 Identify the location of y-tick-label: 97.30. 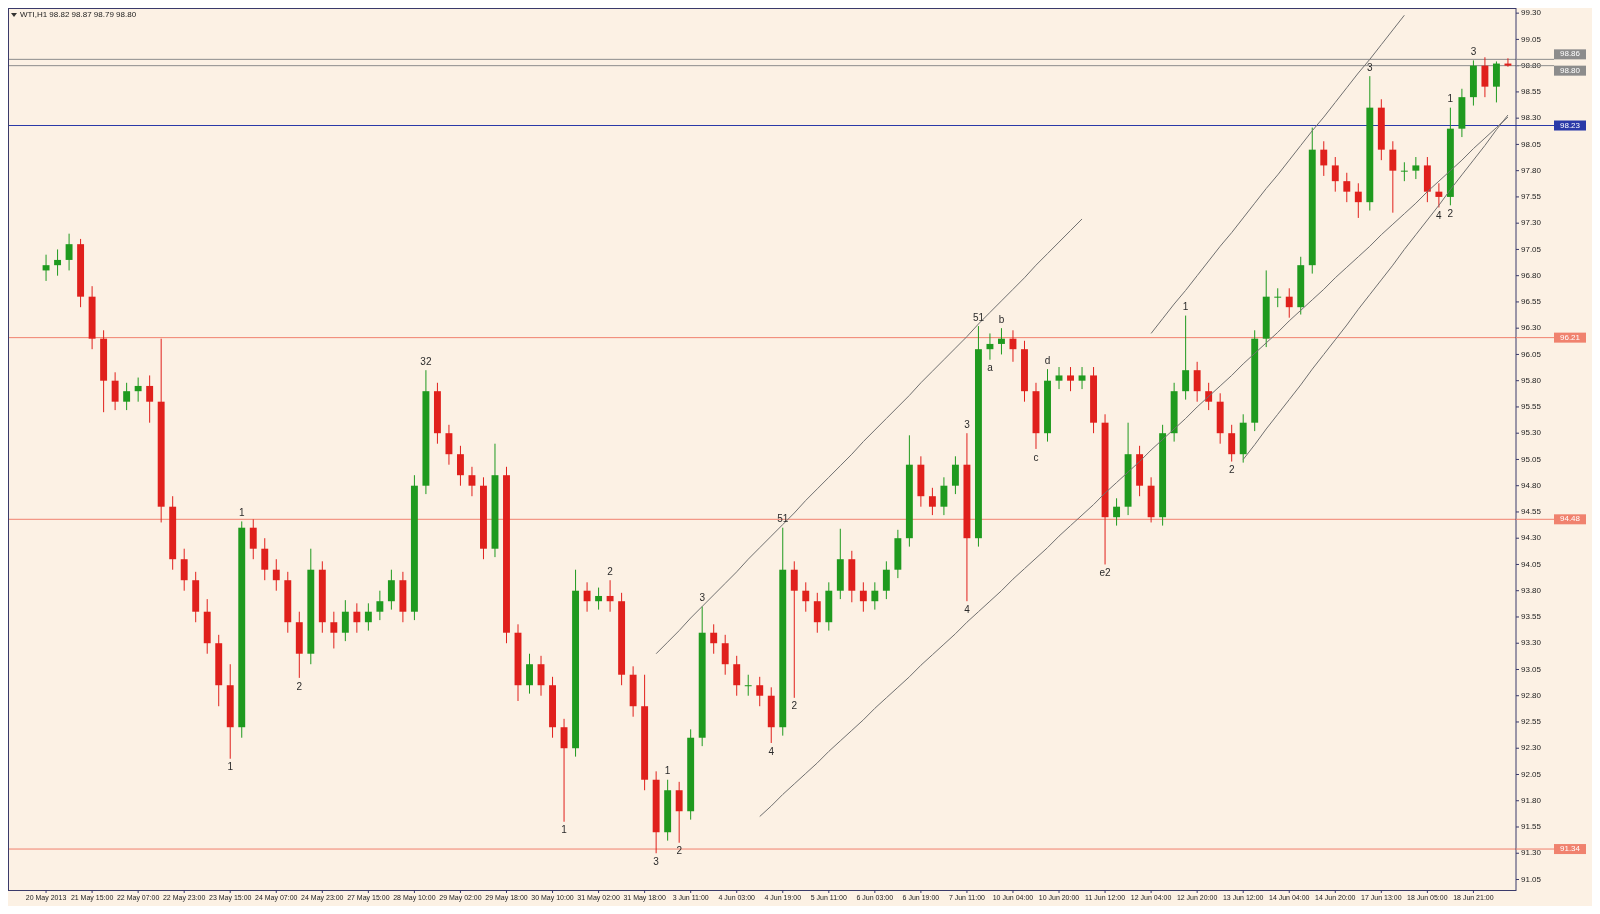
(1531, 223).